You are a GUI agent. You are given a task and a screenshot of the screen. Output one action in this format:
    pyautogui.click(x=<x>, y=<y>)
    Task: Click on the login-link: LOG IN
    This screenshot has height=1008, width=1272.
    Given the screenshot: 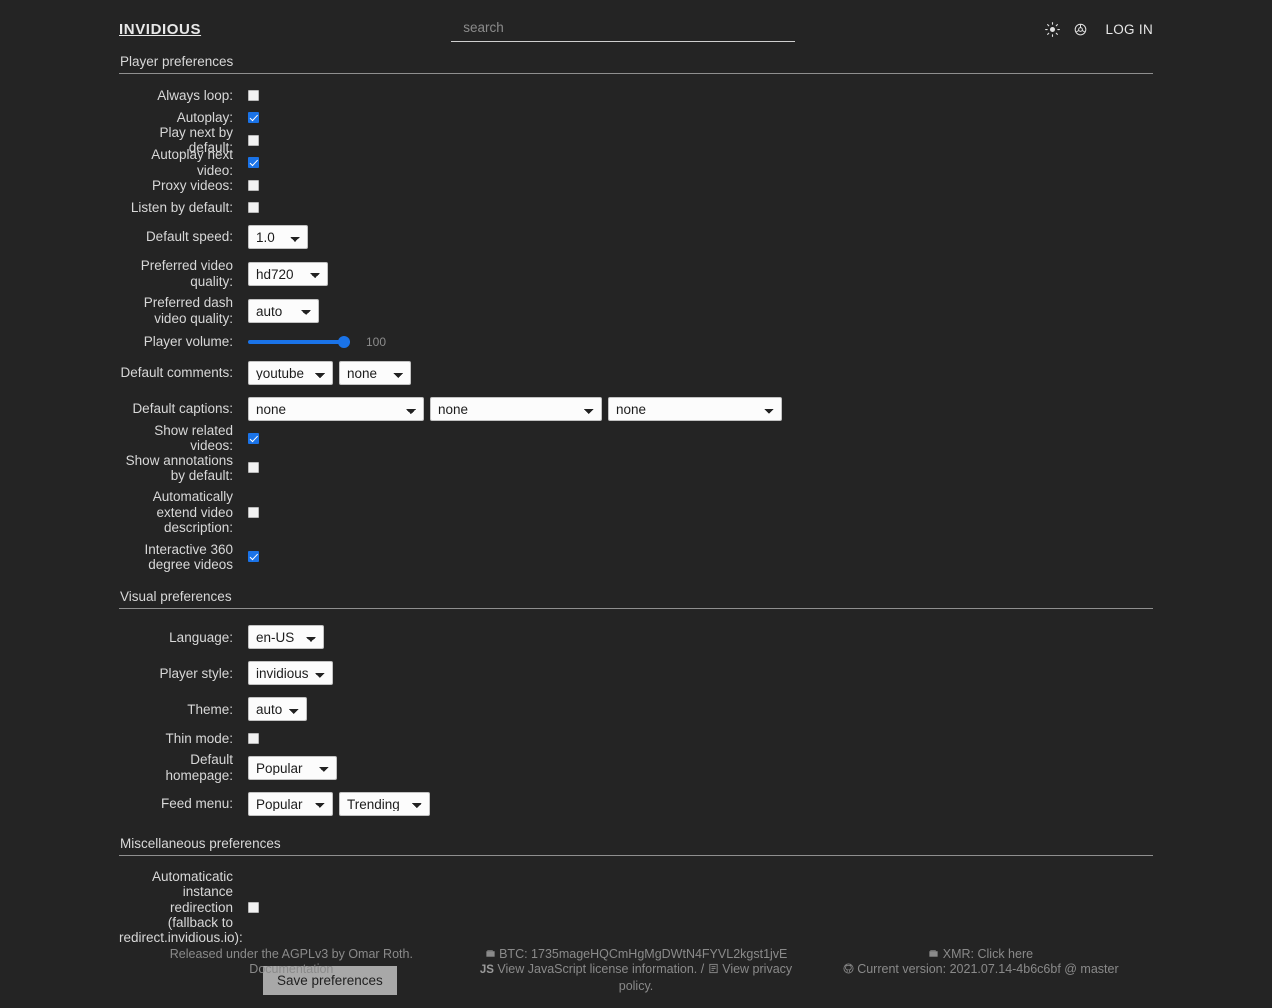 What is the action you would take?
    pyautogui.click(x=1129, y=29)
    